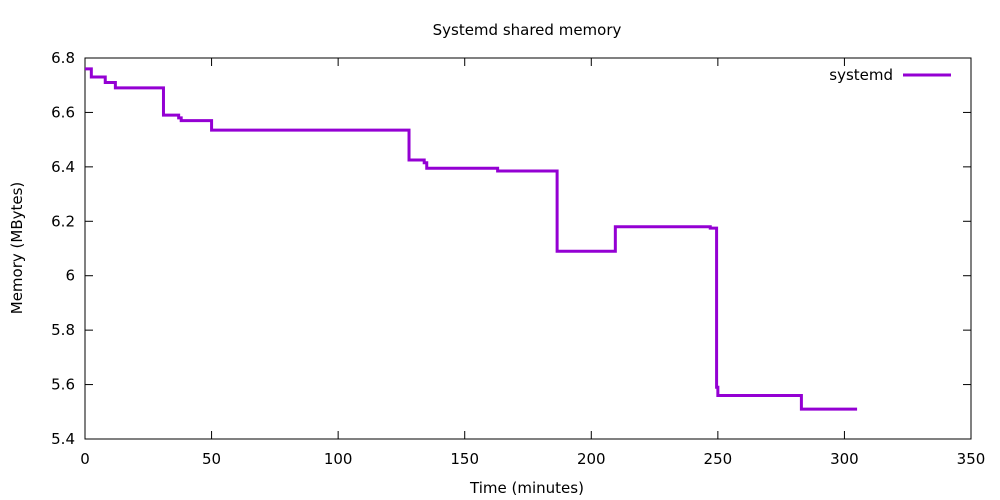 Image resolution: width=1000 pixels, height=500 pixels. What do you see at coordinates (85, 459) in the screenshot?
I see `x-tick-label: 0` at bounding box center [85, 459].